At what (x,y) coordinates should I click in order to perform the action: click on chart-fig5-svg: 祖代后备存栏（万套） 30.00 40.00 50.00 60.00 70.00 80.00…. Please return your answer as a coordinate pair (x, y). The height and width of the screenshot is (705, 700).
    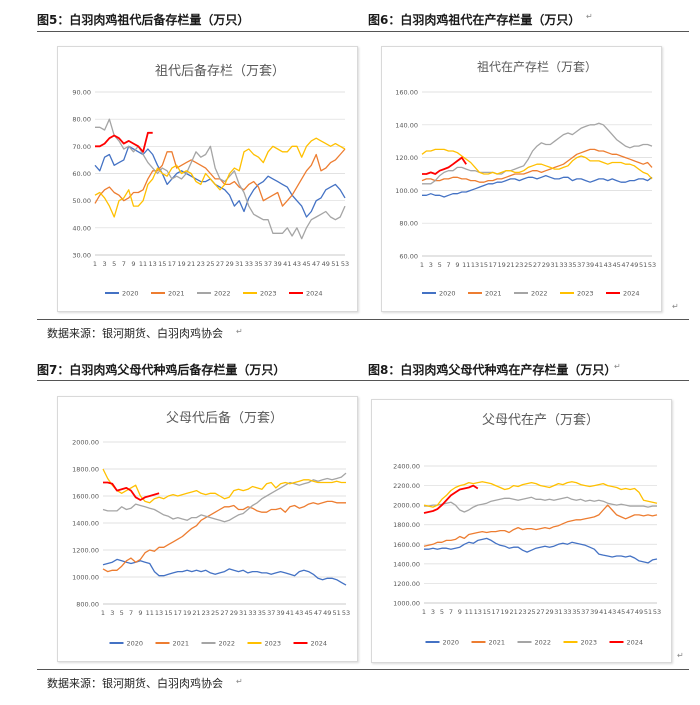
    Looking at the image, I should click on (210, 180).